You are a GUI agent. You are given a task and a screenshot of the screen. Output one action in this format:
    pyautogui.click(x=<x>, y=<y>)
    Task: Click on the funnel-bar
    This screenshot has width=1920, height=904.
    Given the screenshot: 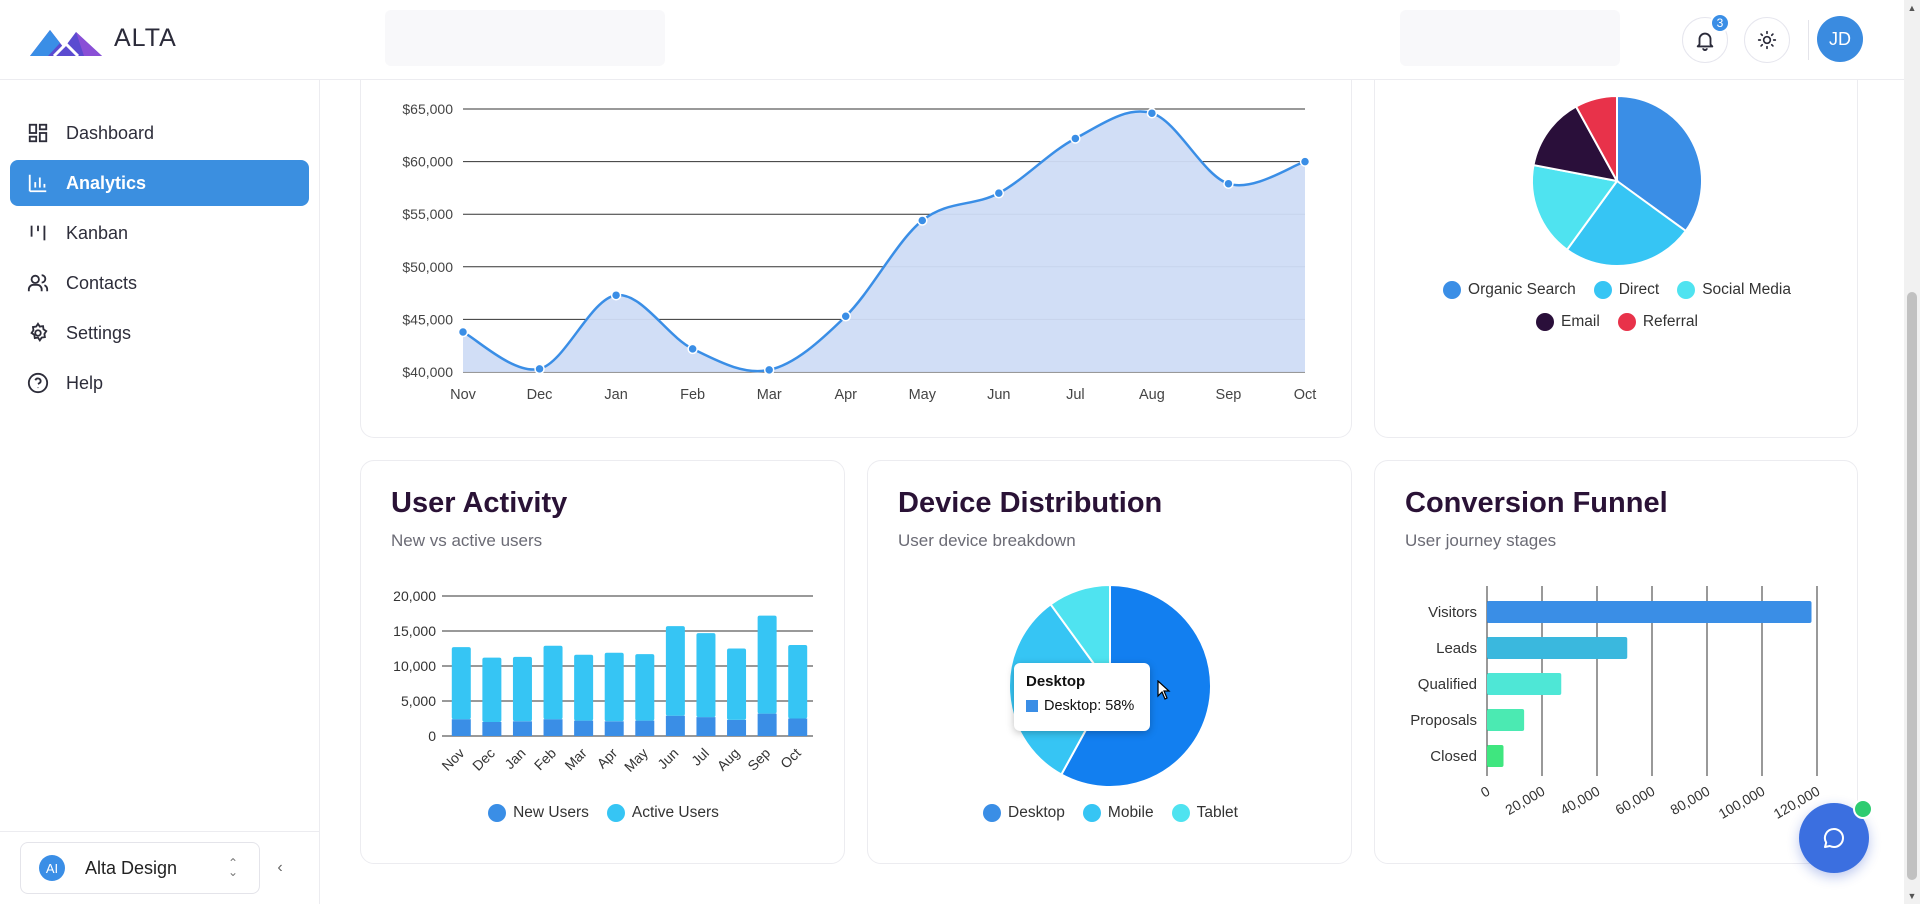 What is the action you would take?
    pyautogui.click(x=1506, y=720)
    